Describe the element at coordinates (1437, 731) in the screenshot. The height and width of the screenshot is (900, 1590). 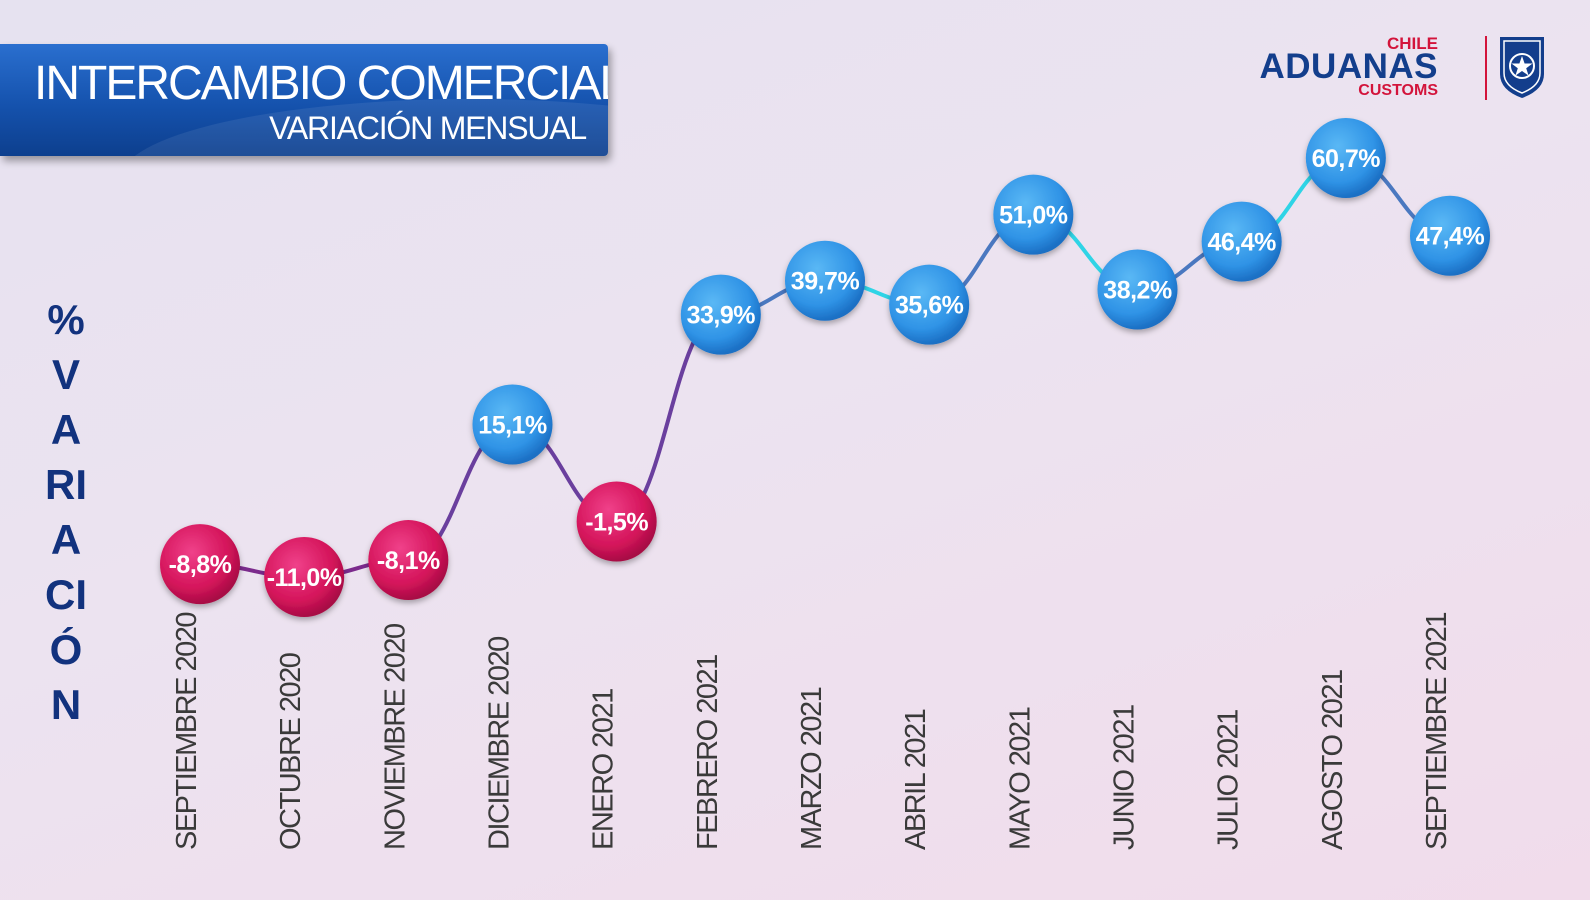
I see `x-tick-label: SEPTIEMBRE 2021` at that location.